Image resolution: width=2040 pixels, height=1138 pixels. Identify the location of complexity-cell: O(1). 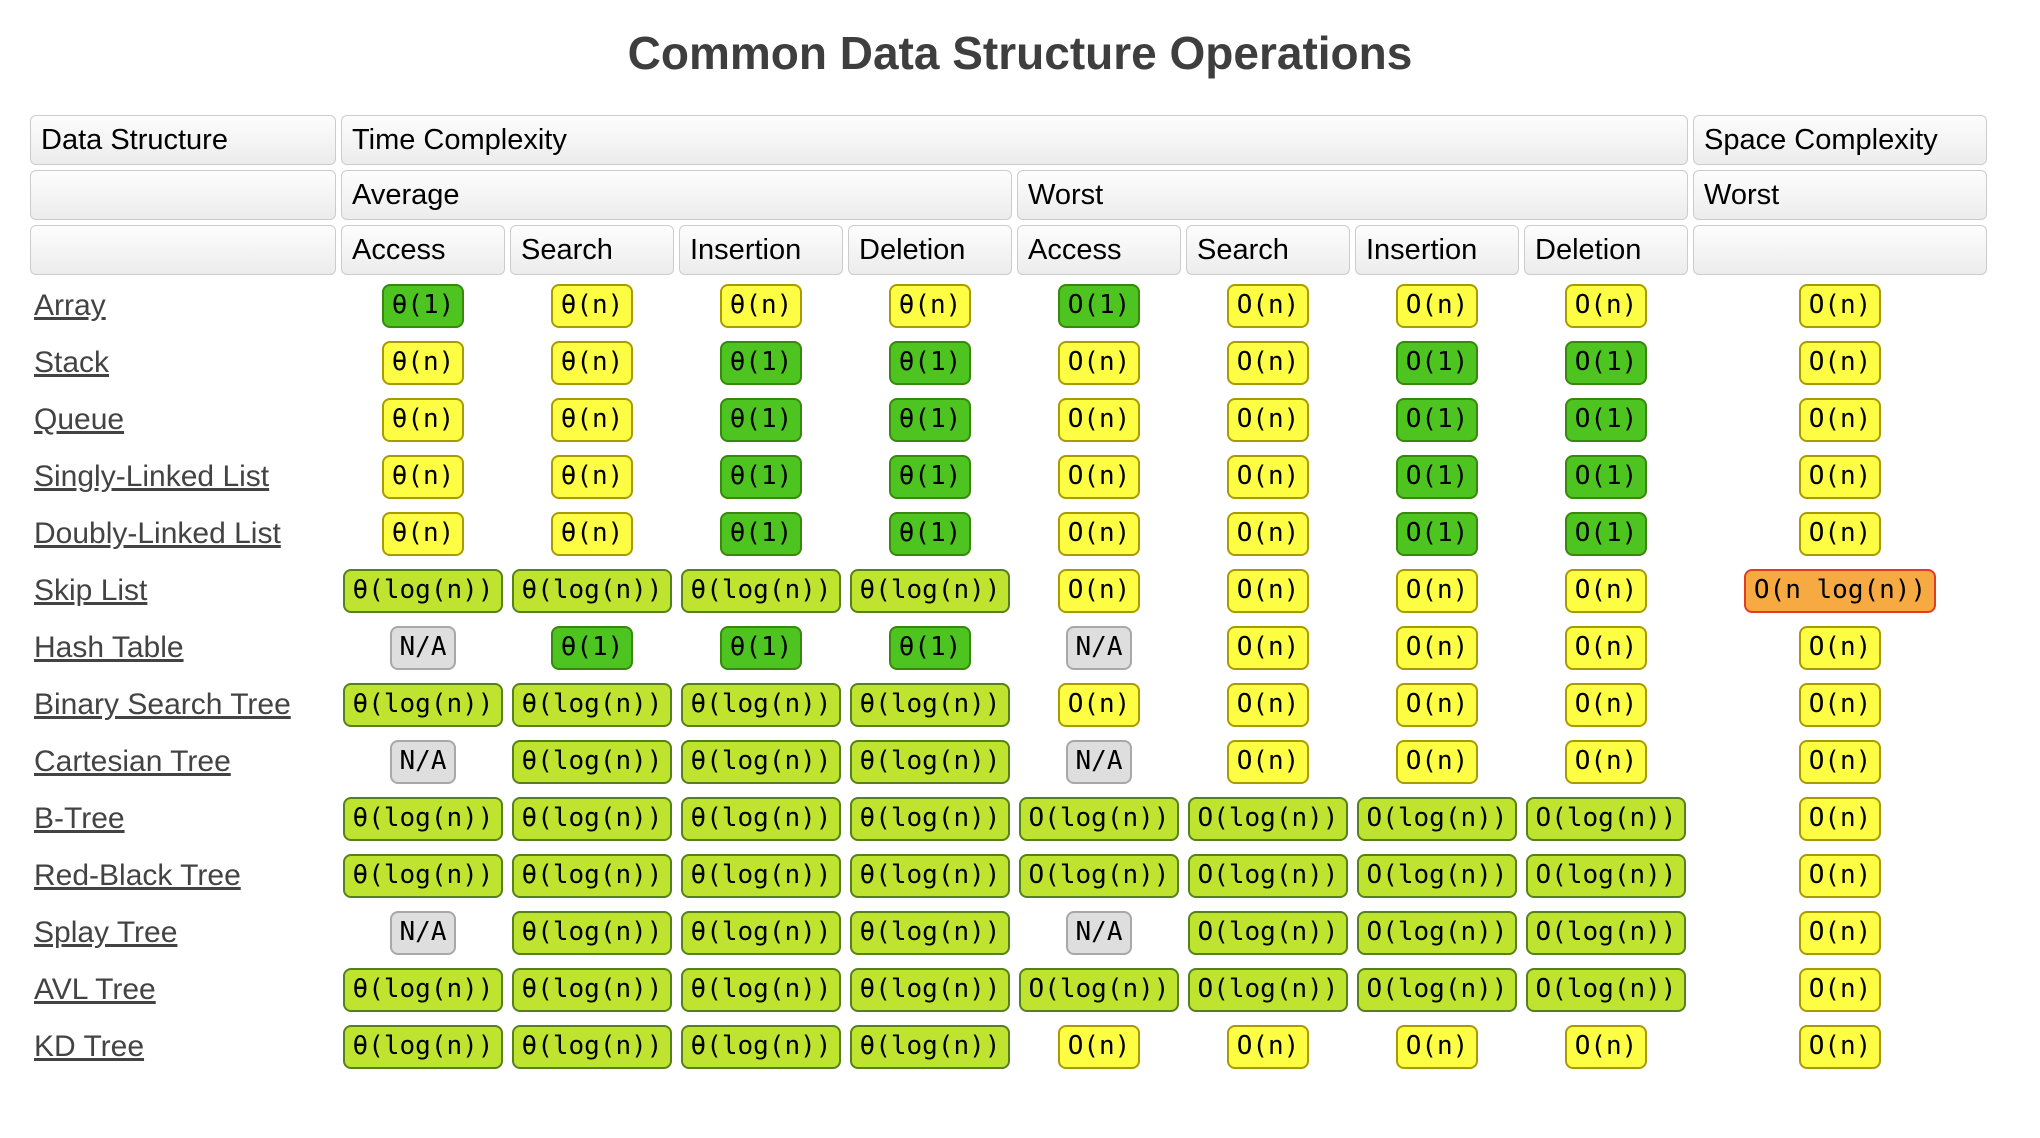
(1606, 363).